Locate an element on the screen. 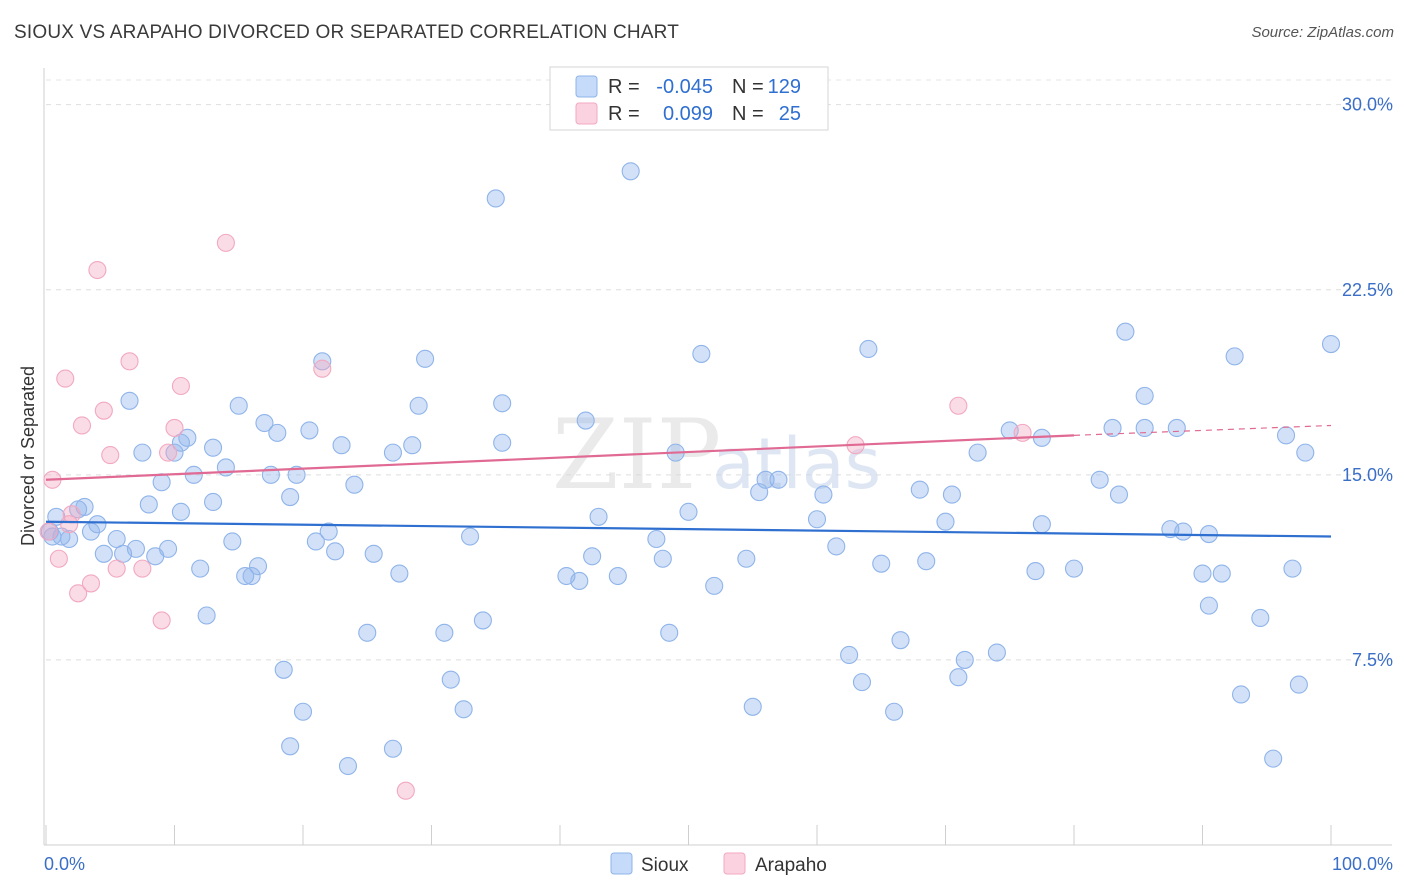 This screenshot has height=892, width=1406. legend-box: R = -0.045 N = 129 R = 0.099 N = 25 is located at coordinates (689, 98).